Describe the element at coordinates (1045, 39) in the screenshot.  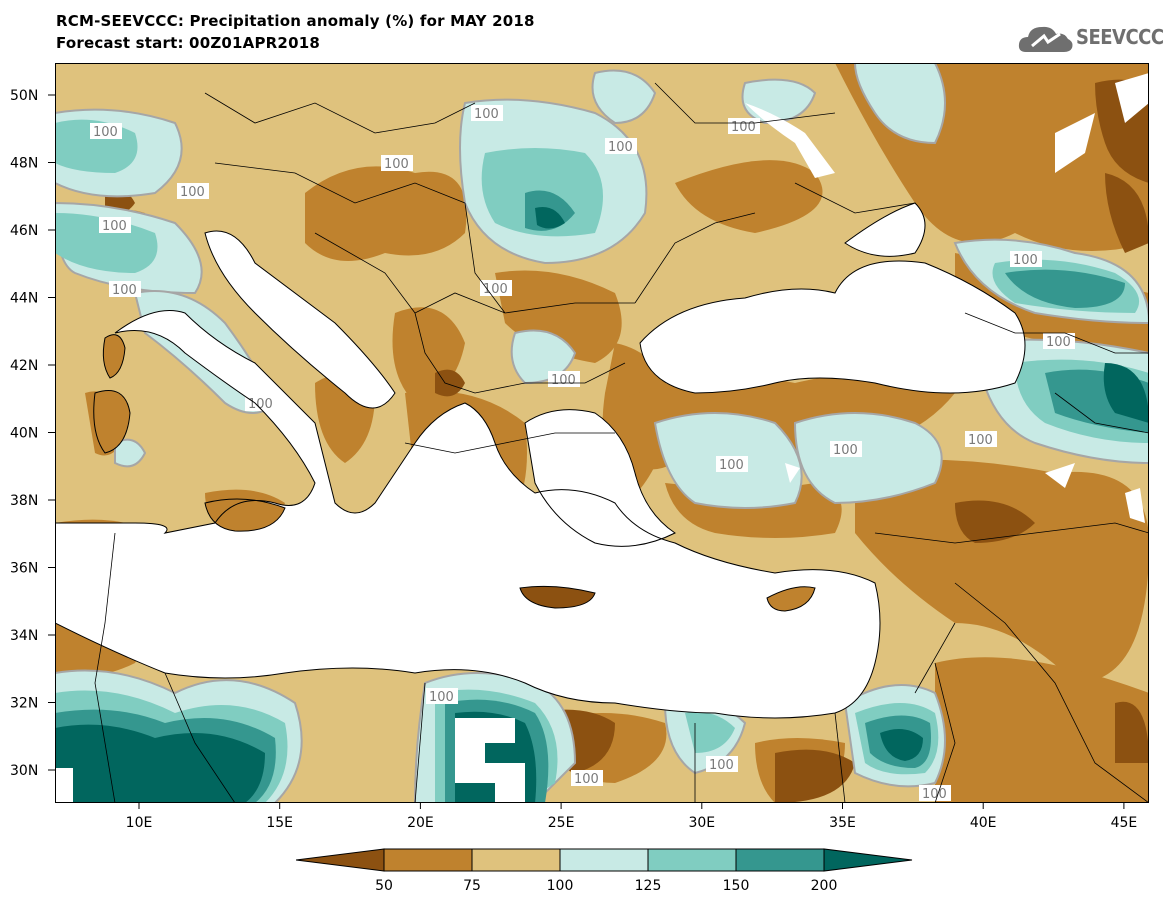
I see `cloud-logo-icon` at that location.